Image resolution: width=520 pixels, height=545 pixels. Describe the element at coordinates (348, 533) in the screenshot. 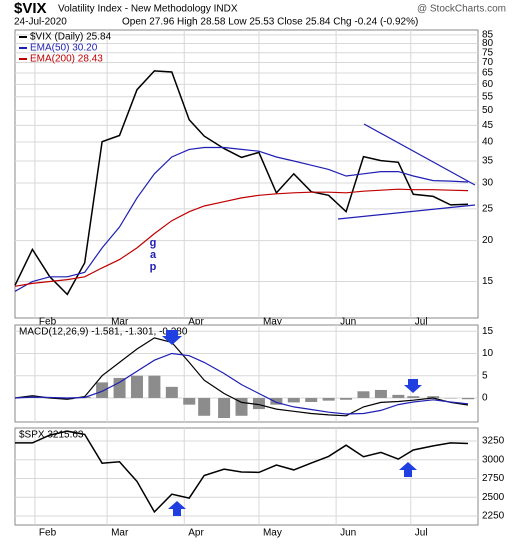

I see `x-tick-label: Jun` at that location.